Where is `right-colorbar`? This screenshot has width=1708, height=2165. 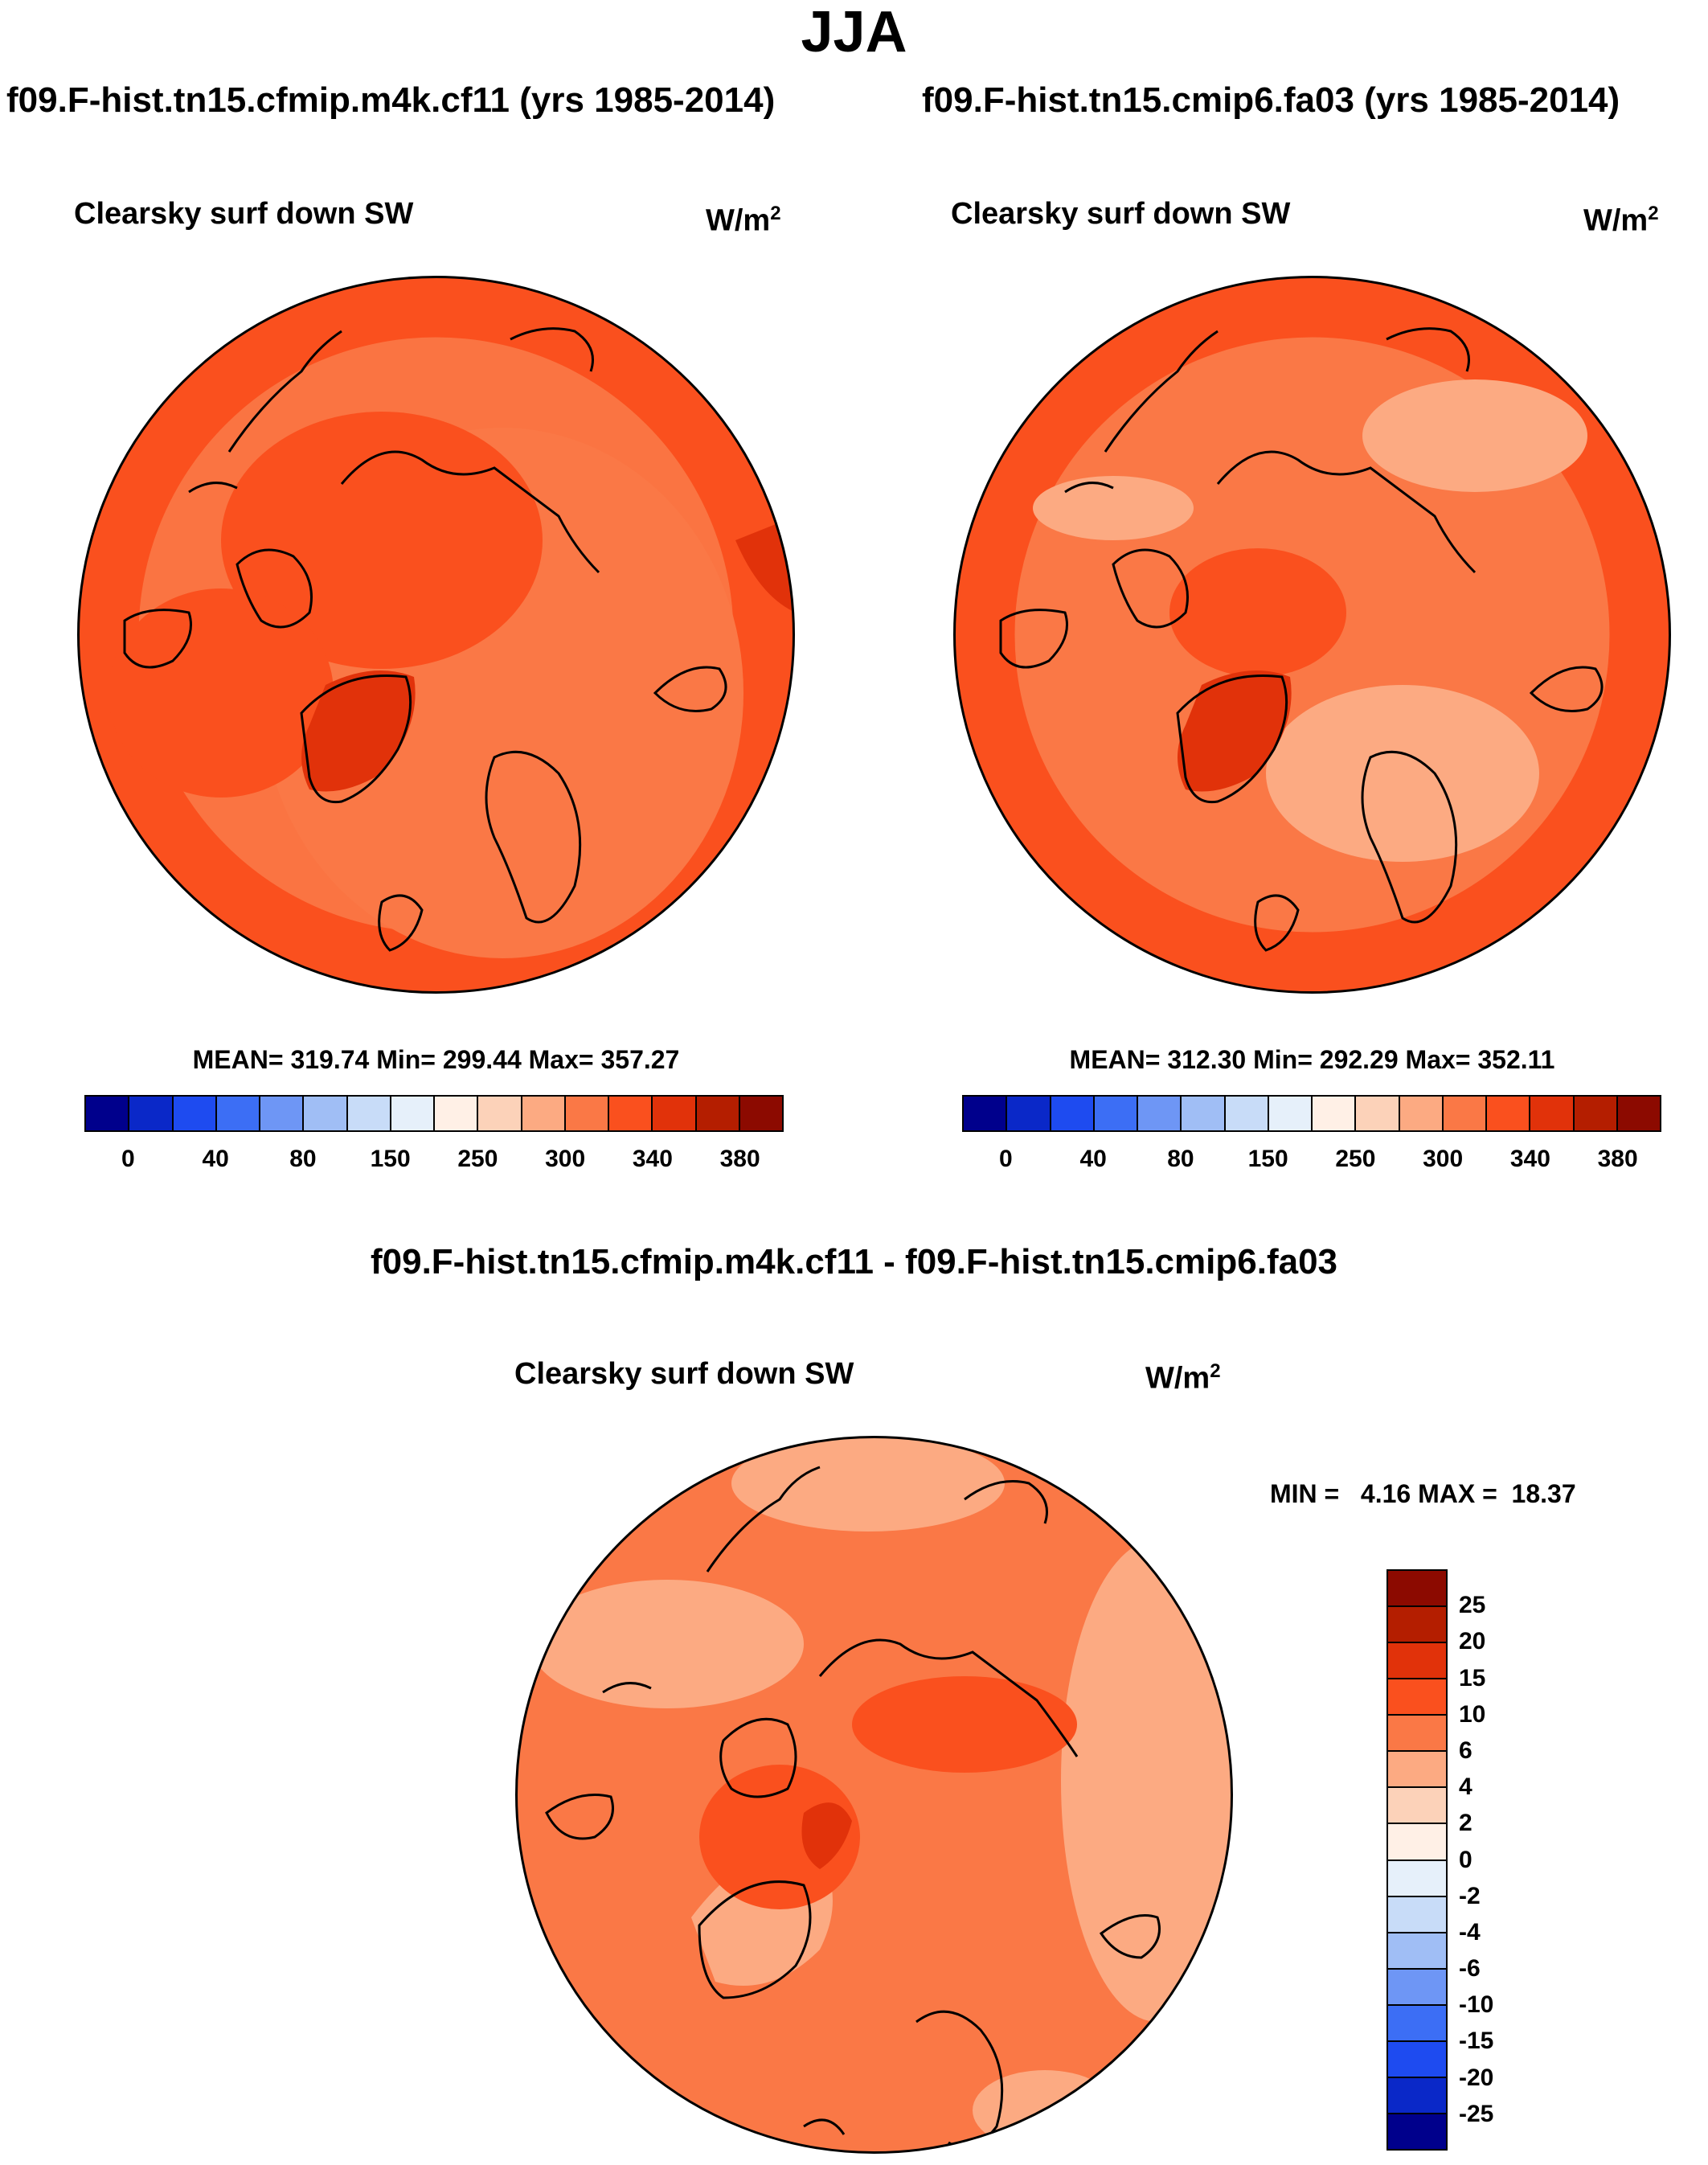 right-colorbar is located at coordinates (1311, 1113).